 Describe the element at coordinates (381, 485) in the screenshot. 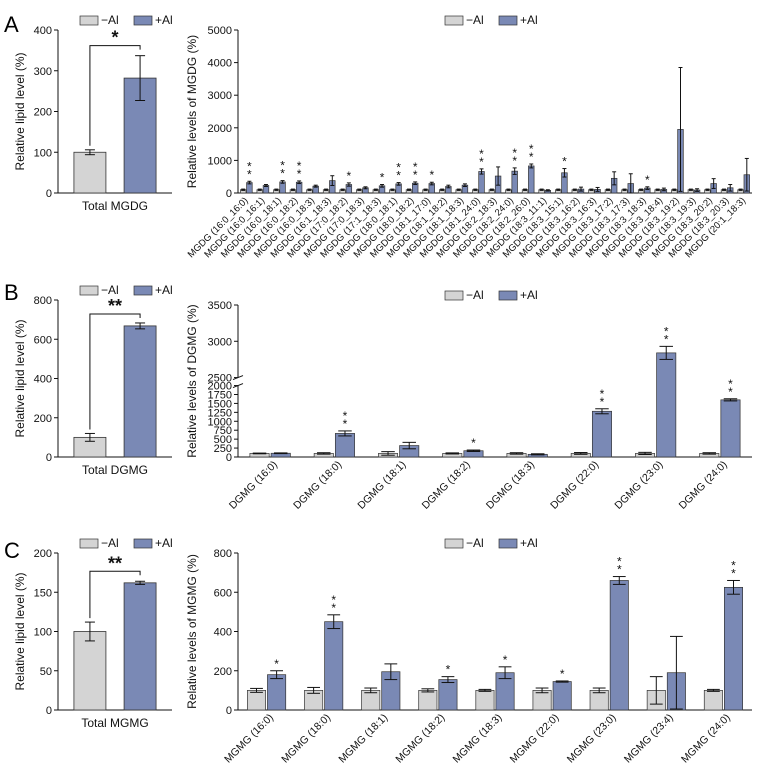

I see `dgmg-species-category-label: DGMG (18:1)` at that location.